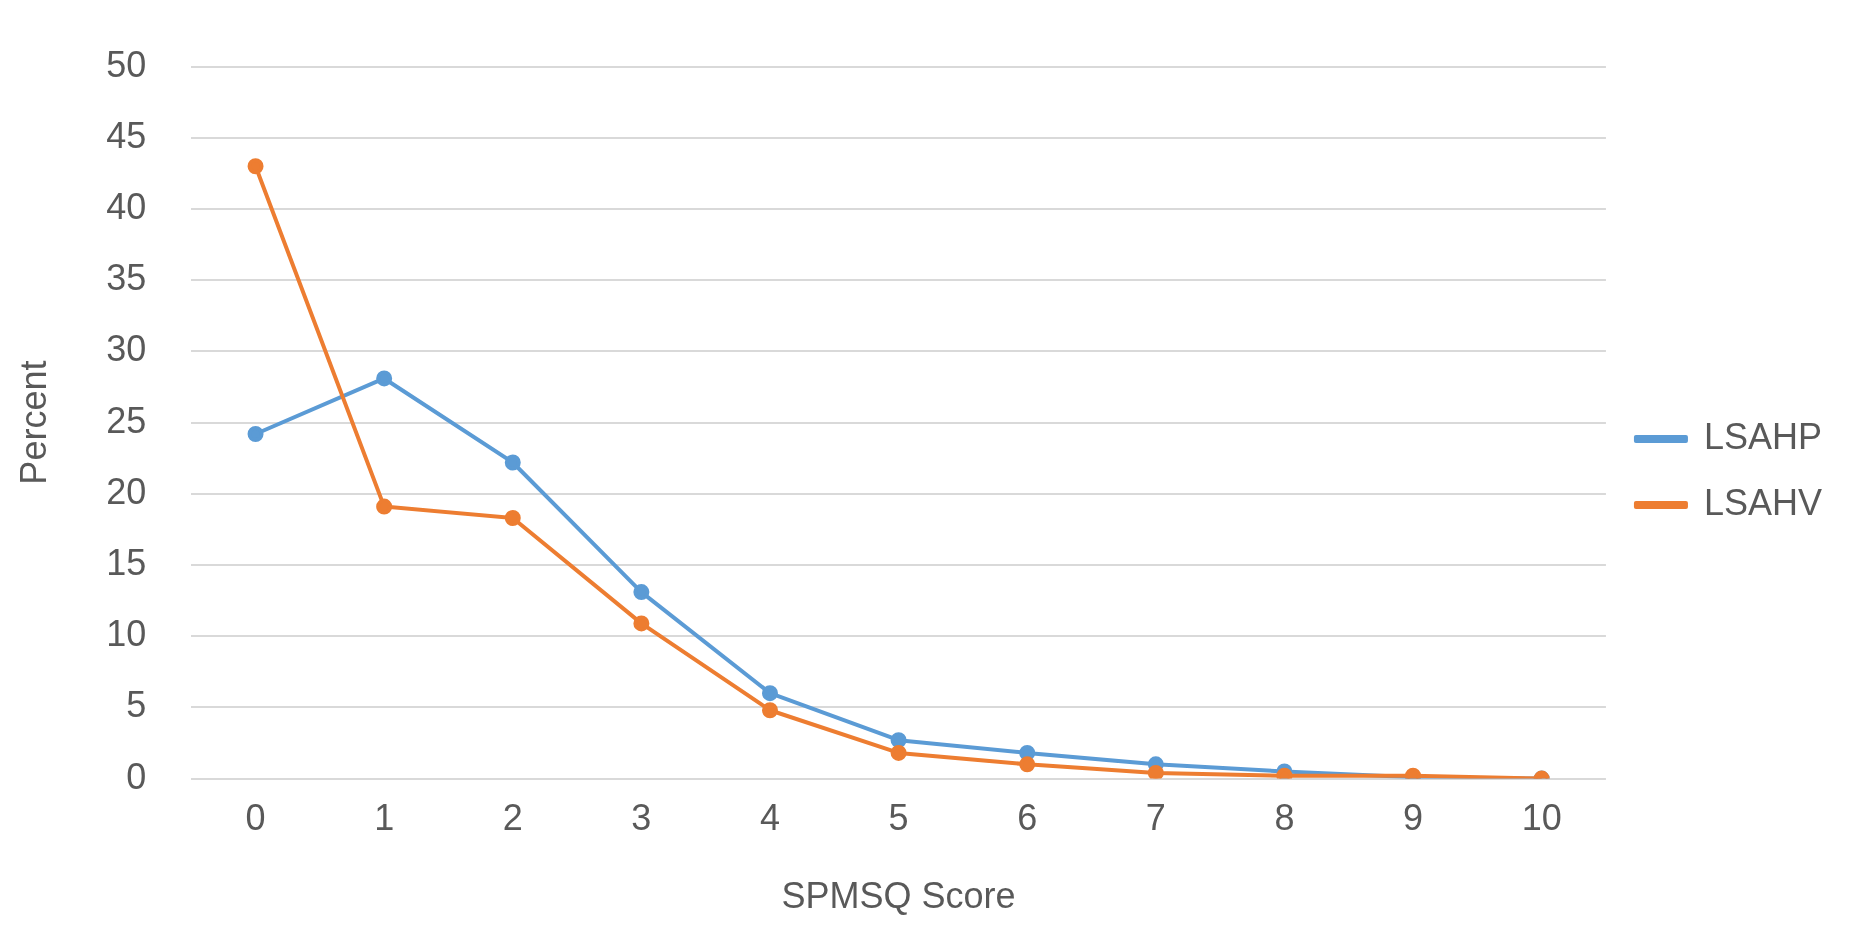 This screenshot has height=934, width=1852. I want to click on y-tick-label: 10, so click(126, 634).